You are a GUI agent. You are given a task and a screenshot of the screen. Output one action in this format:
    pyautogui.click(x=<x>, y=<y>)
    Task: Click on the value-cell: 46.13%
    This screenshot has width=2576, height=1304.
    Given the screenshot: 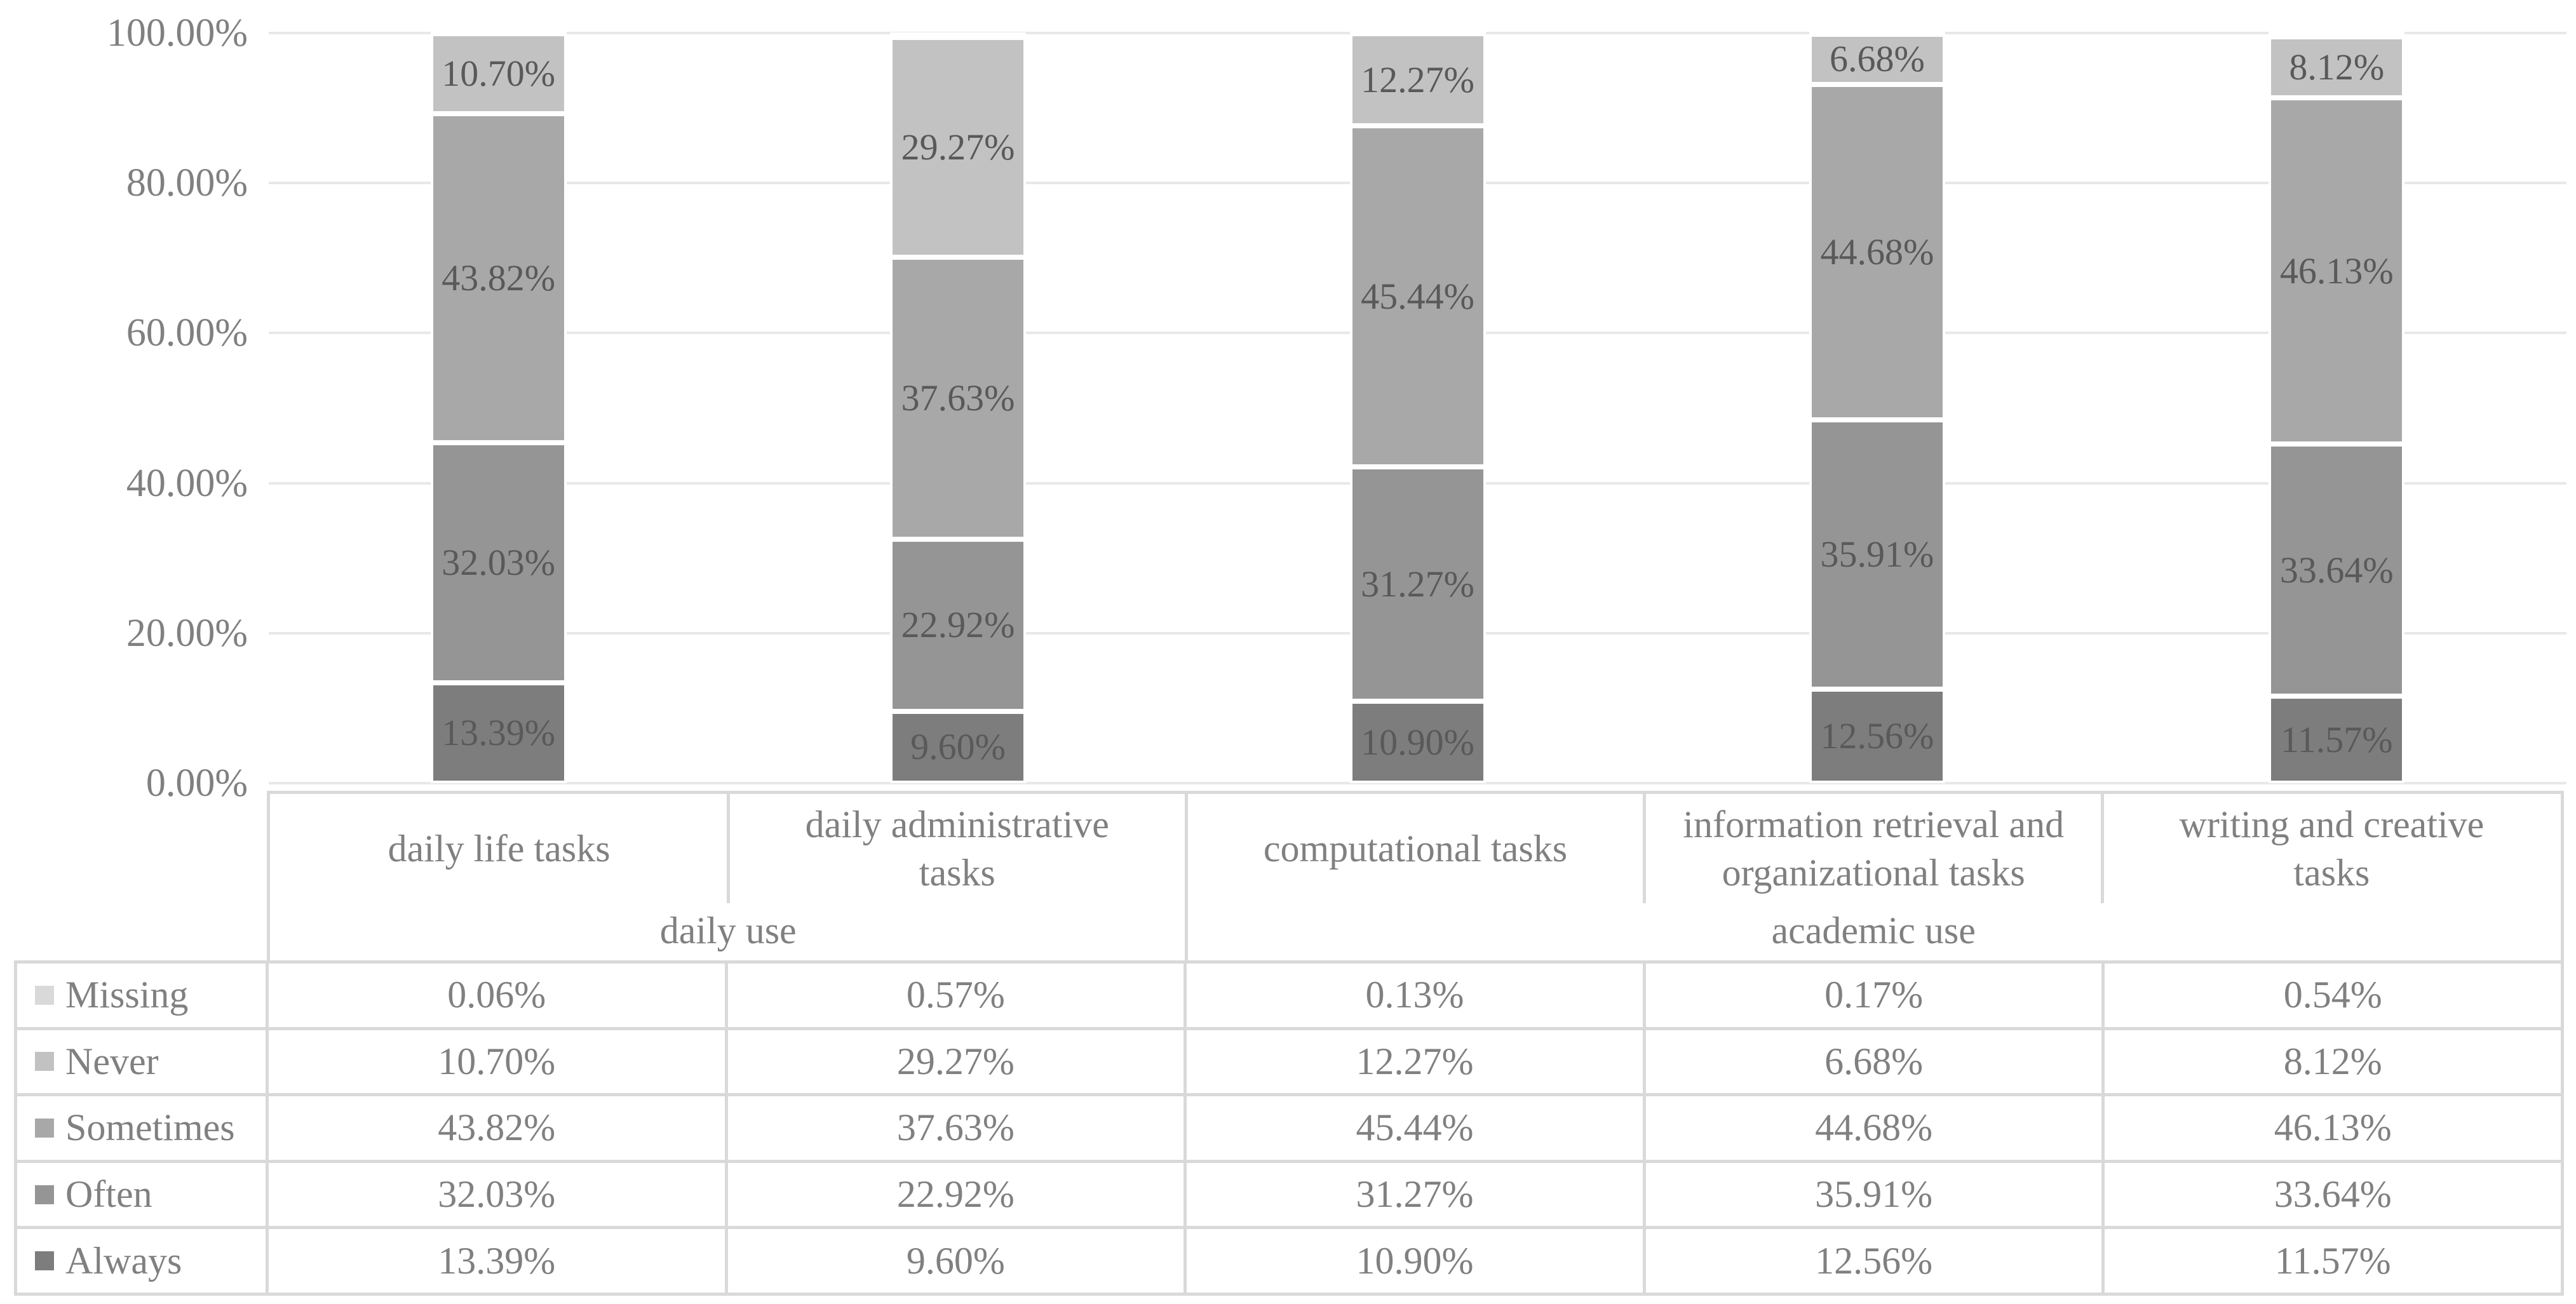 What is the action you would take?
    pyautogui.click(x=2333, y=1128)
    